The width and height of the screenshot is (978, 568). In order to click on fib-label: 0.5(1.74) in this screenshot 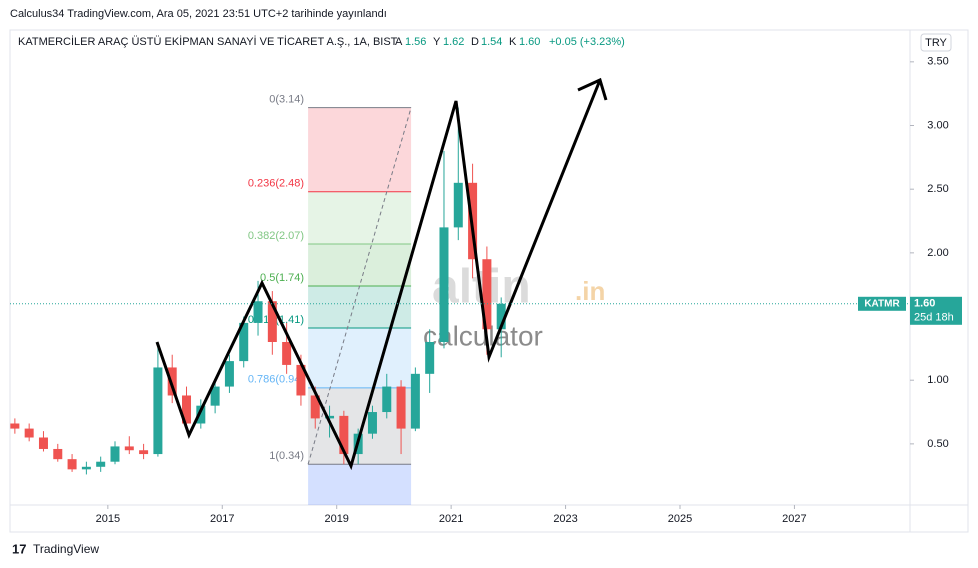, I will do `click(282, 278)`.